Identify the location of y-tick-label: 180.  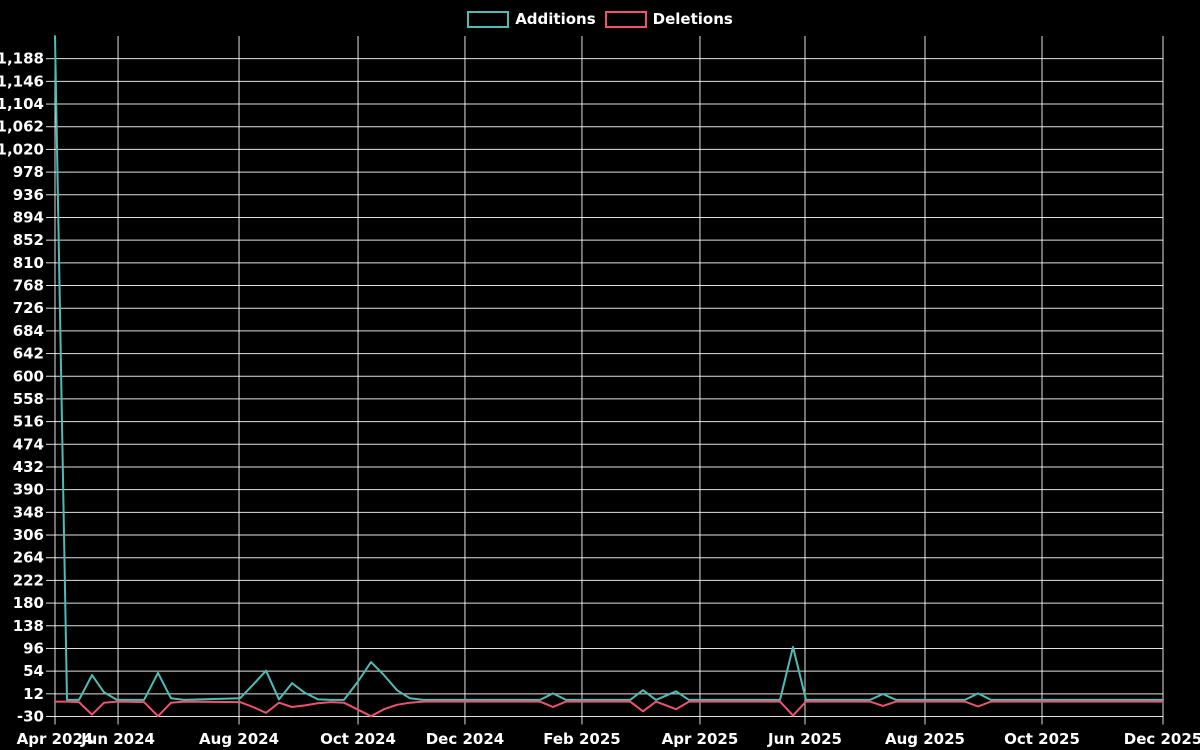
(28, 603).